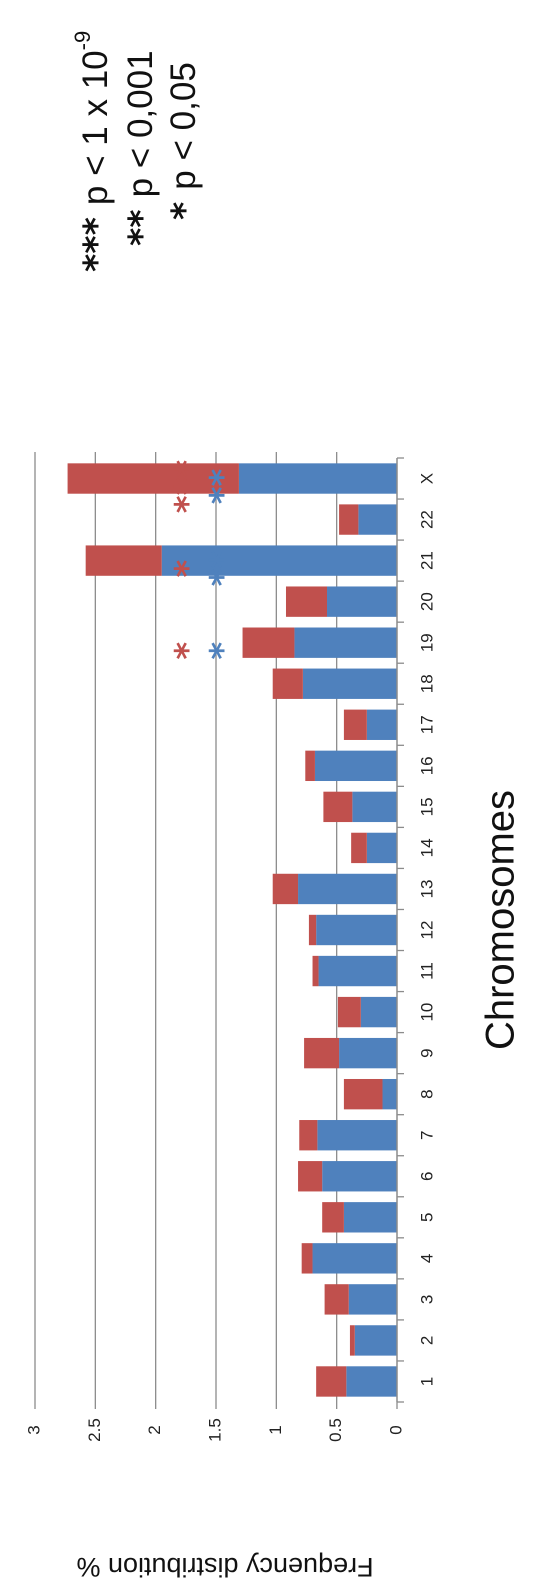 This screenshot has height=1586, width=539. Describe the element at coordinates (140, 123) in the screenshot. I see `legend-text: p < 0,001` at that location.